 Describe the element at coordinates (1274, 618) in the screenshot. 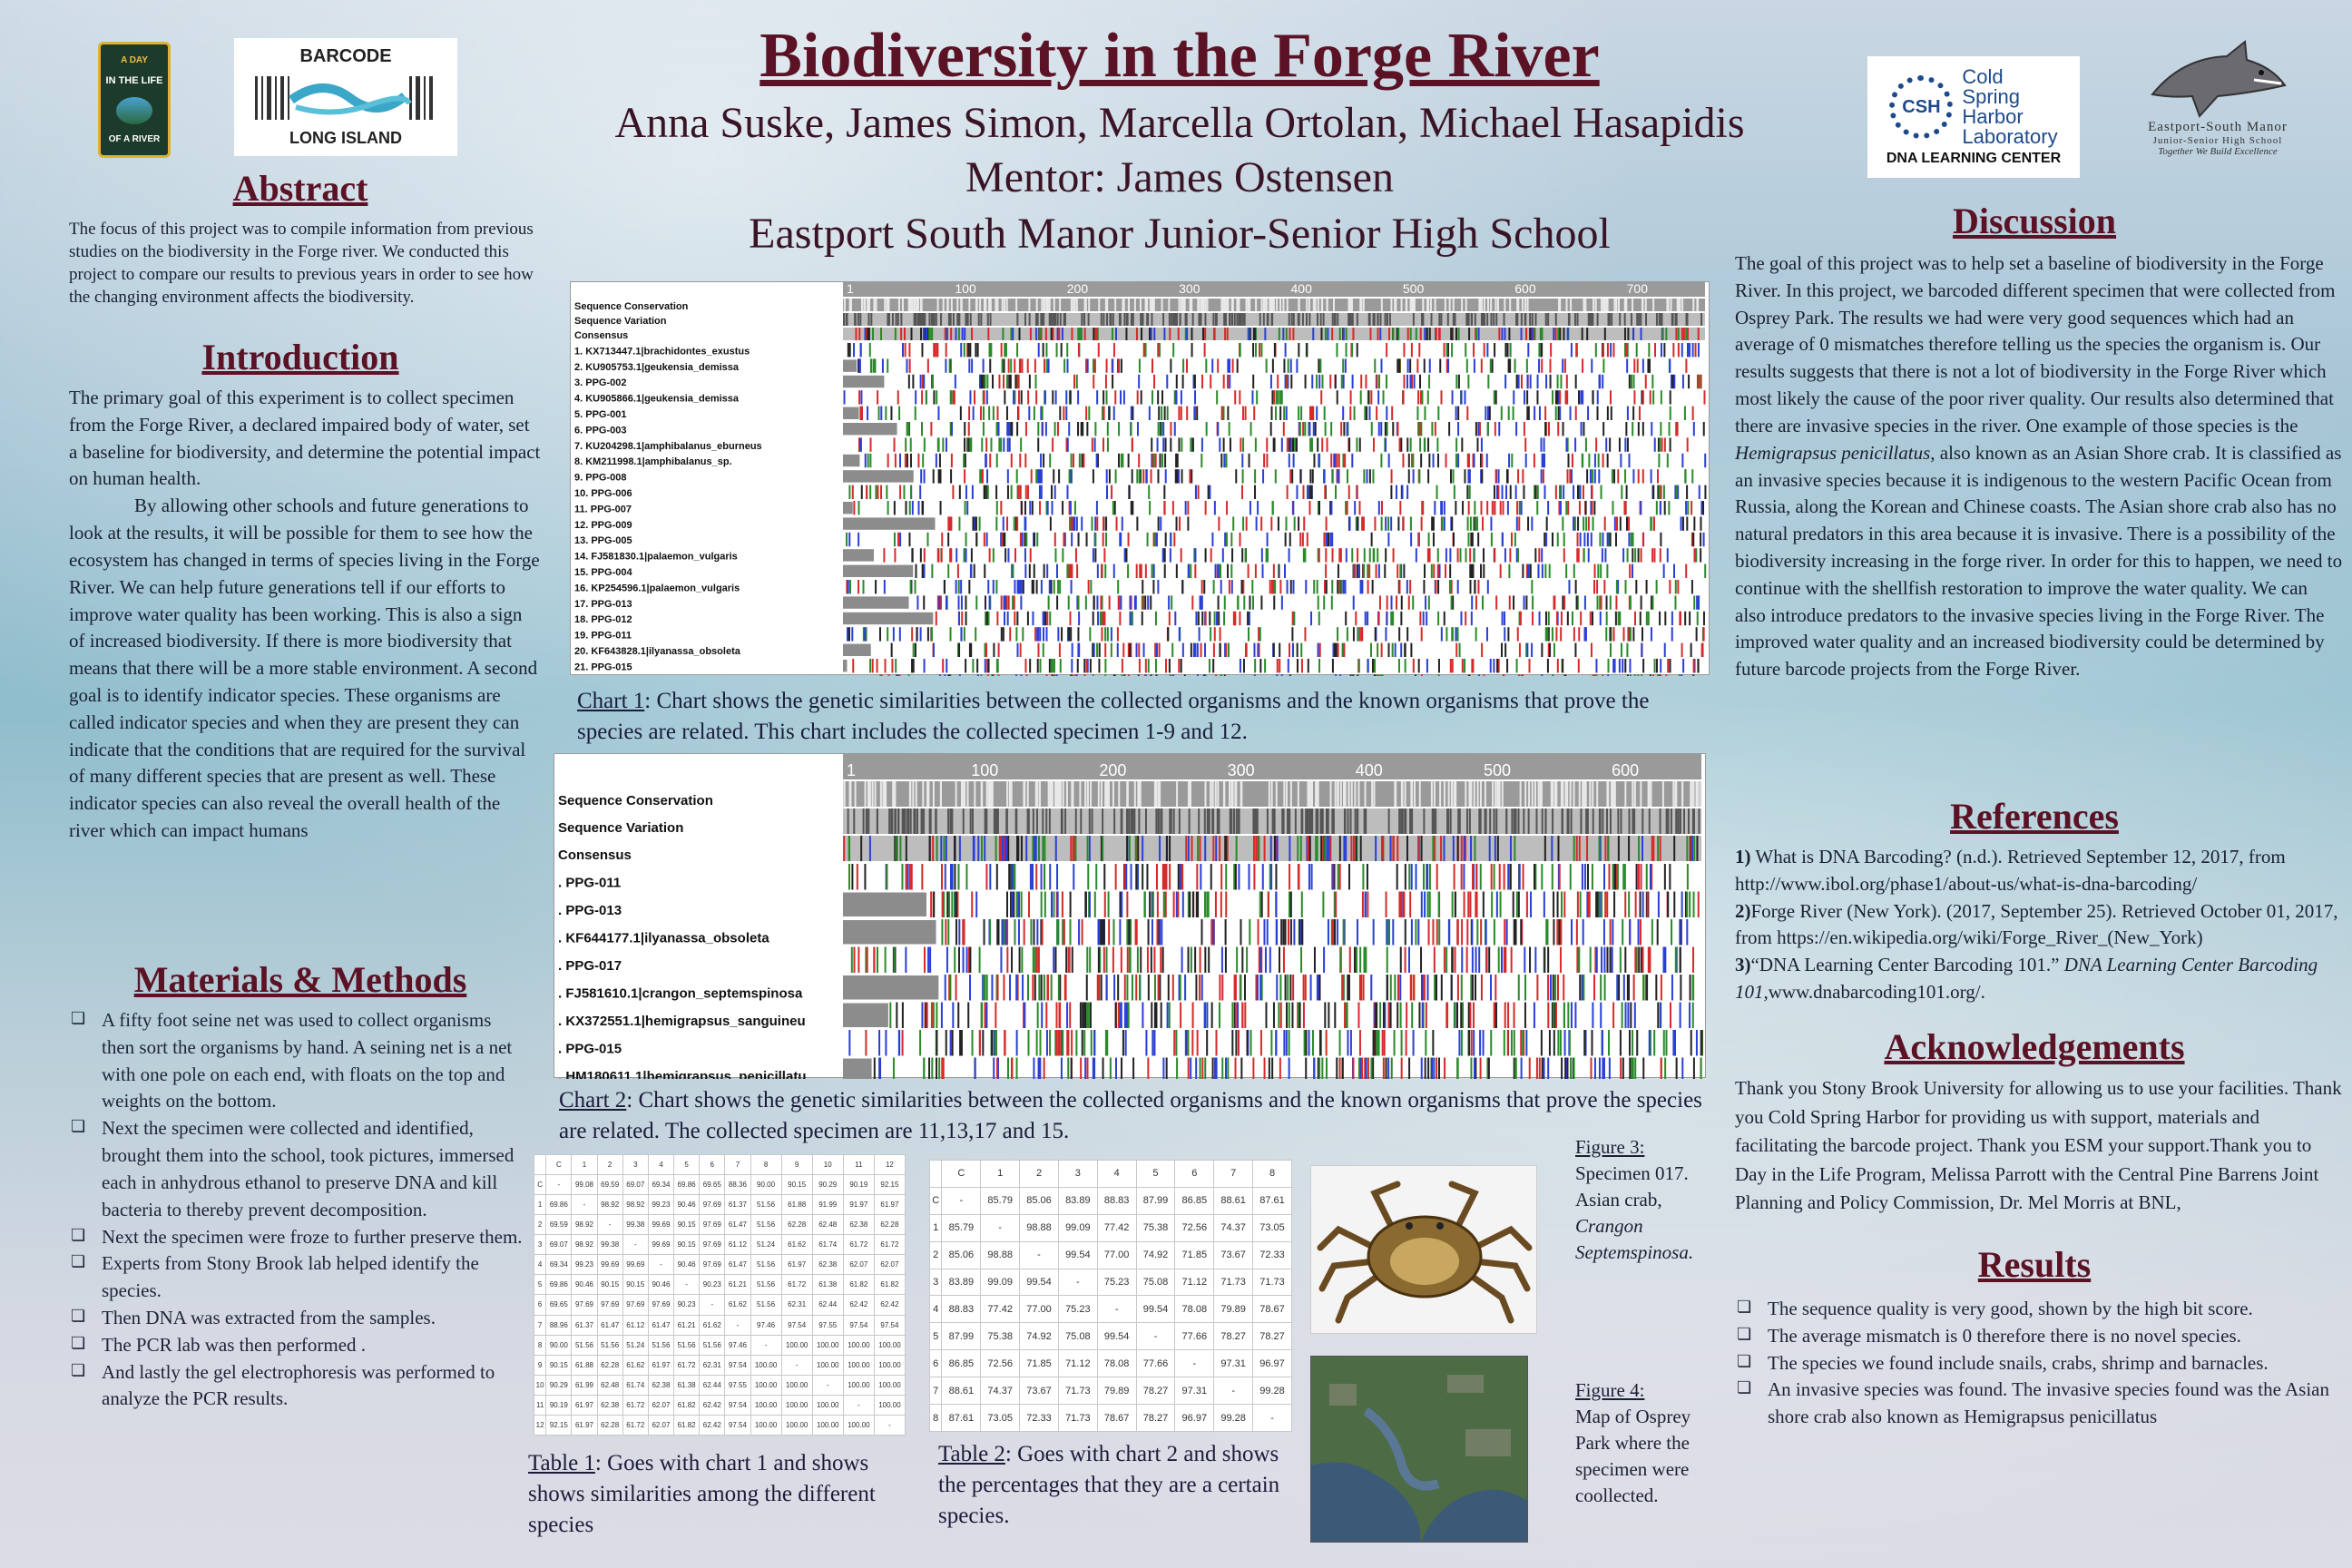

I see `sequence-row-track` at that location.